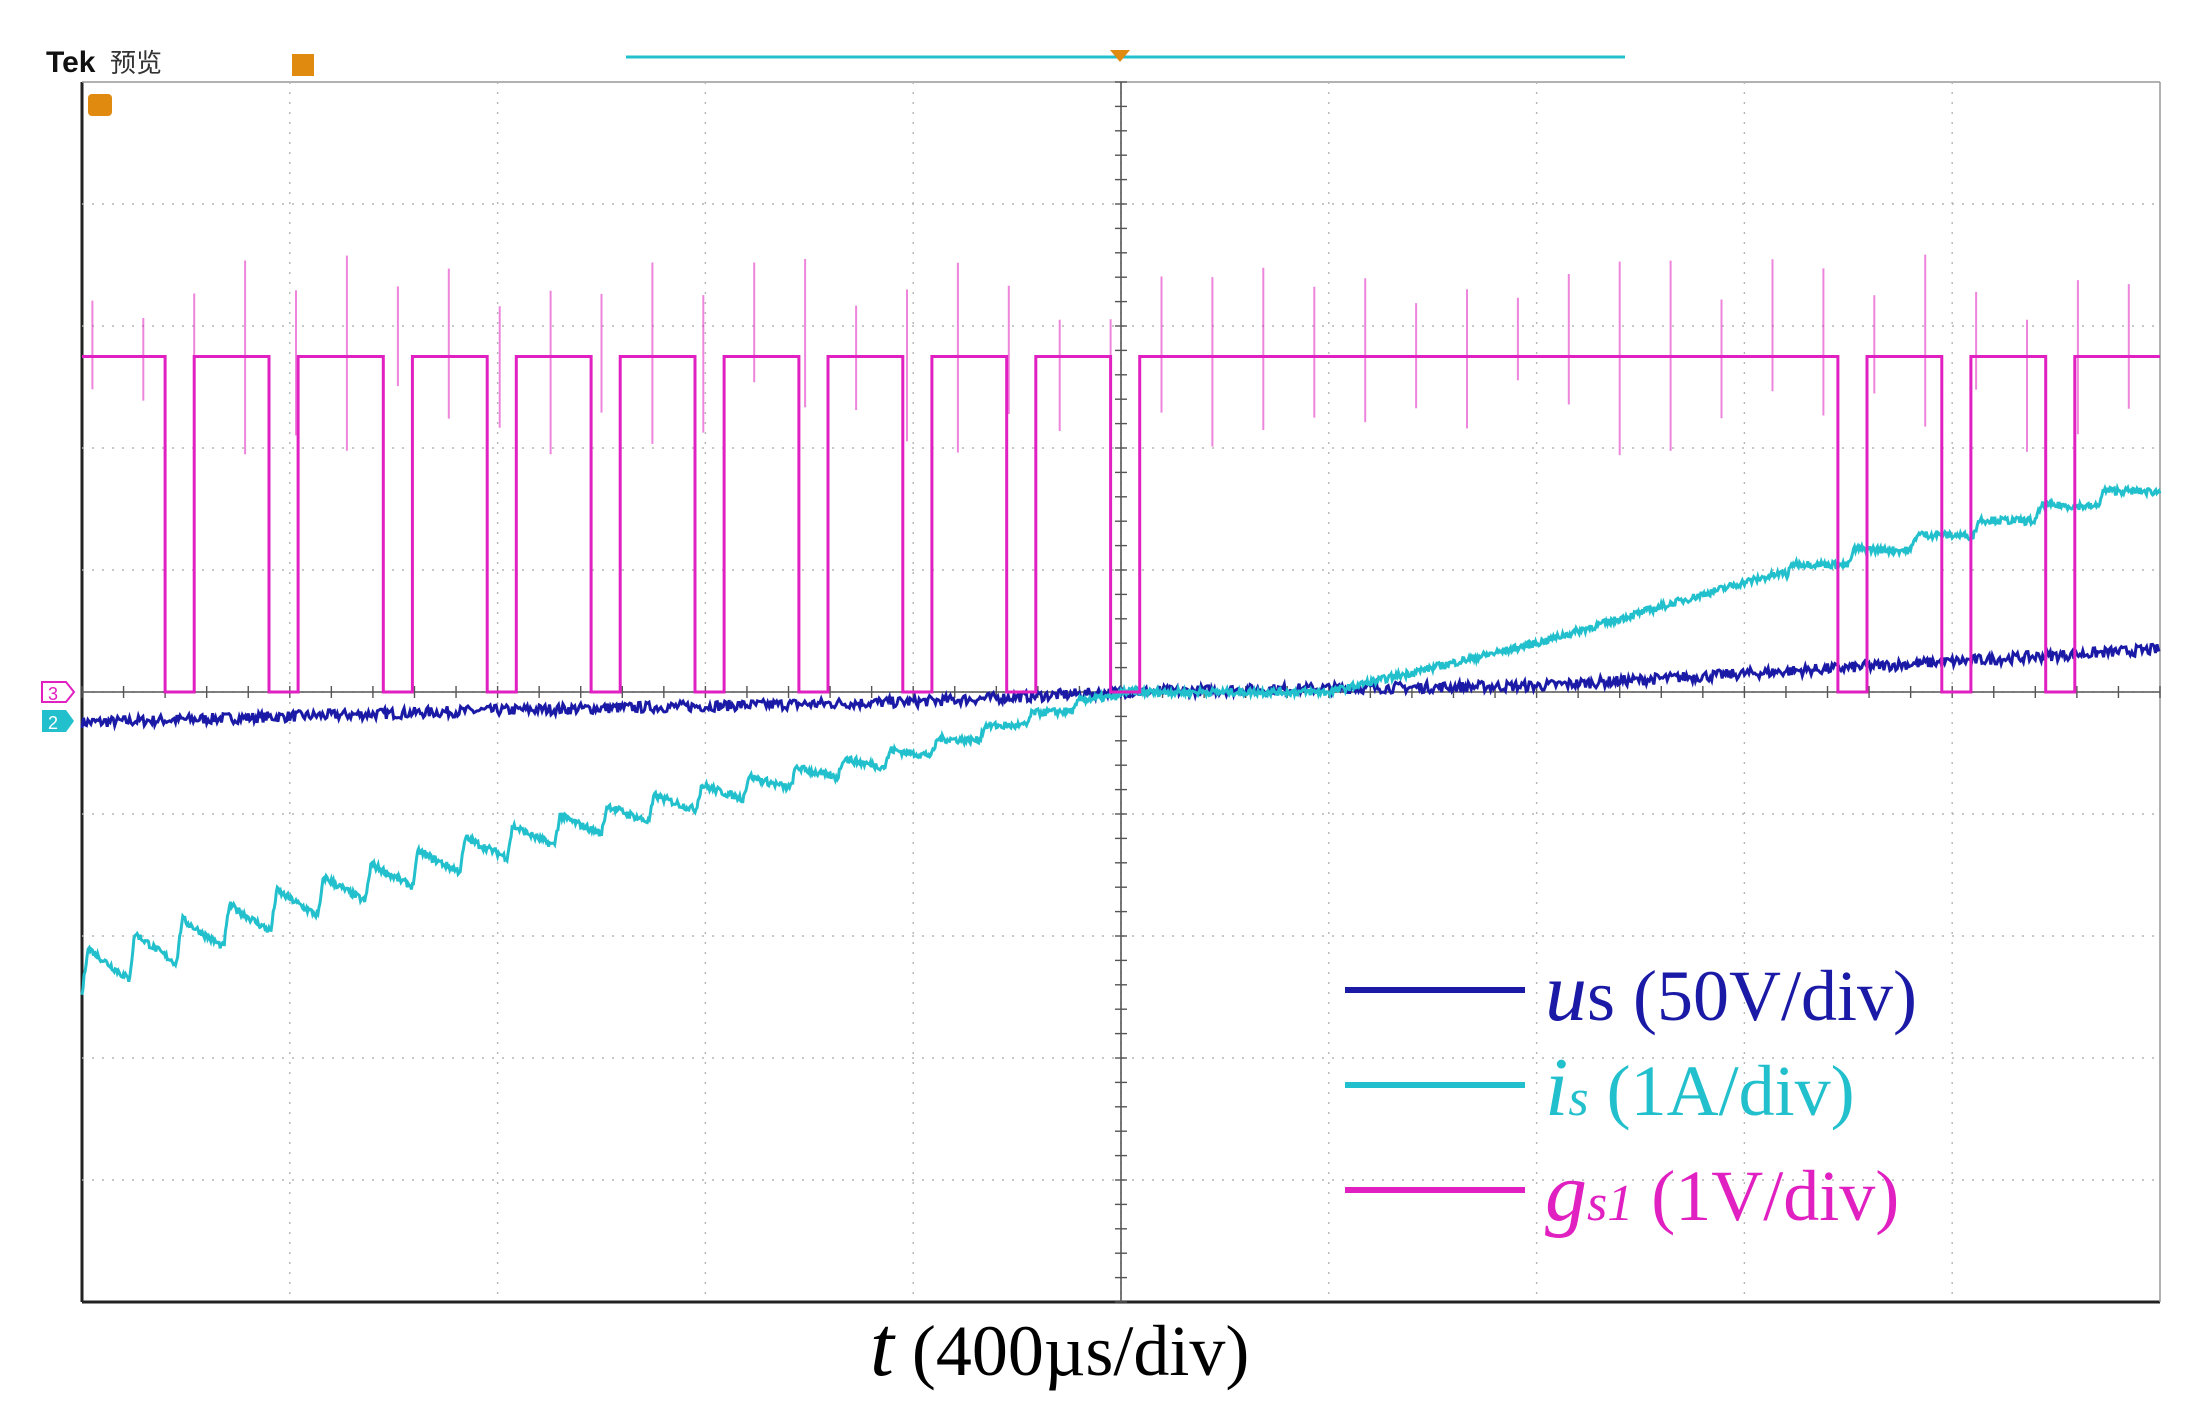 This screenshot has width=2194, height=1412. What do you see at coordinates (1120, 56) in the screenshot?
I see `trigger-position-icon` at bounding box center [1120, 56].